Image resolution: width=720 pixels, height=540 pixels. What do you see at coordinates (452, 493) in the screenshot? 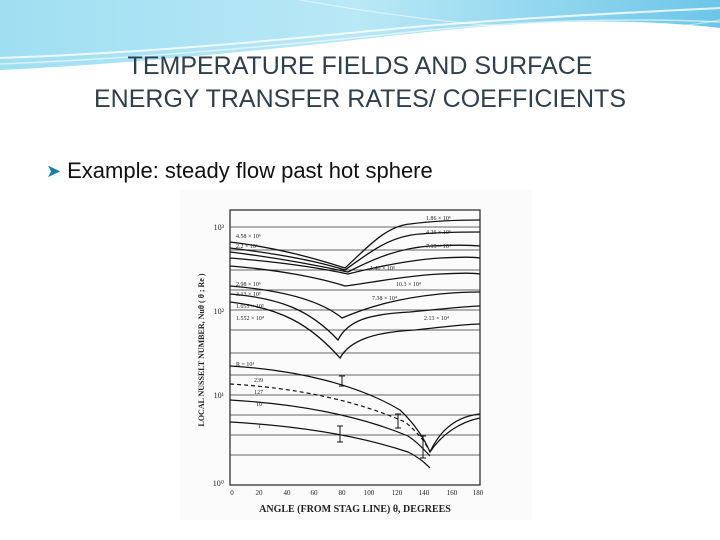
I see `x-tick-label: 160` at bounding box center [452, 493].